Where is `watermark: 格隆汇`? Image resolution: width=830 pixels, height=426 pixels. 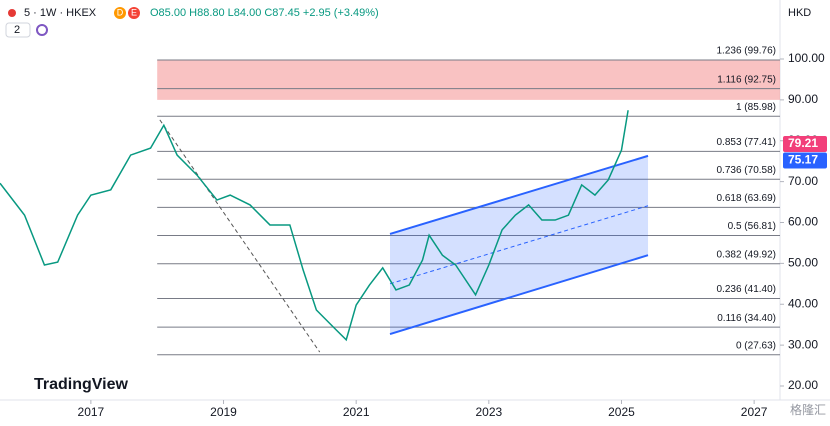 watermark: 格隆汇 is located at coordinates (808, 409).